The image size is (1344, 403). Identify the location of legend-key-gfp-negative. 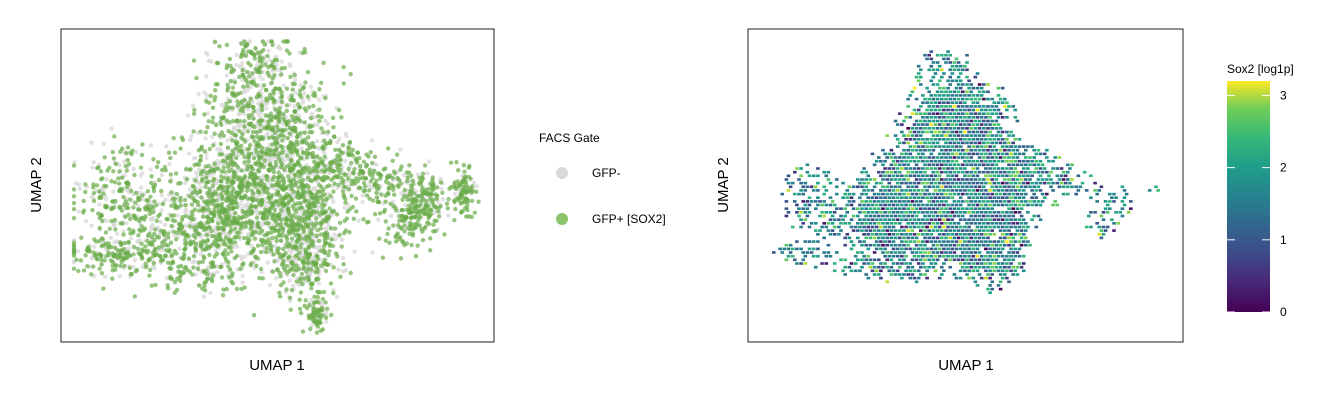
(562, 173).